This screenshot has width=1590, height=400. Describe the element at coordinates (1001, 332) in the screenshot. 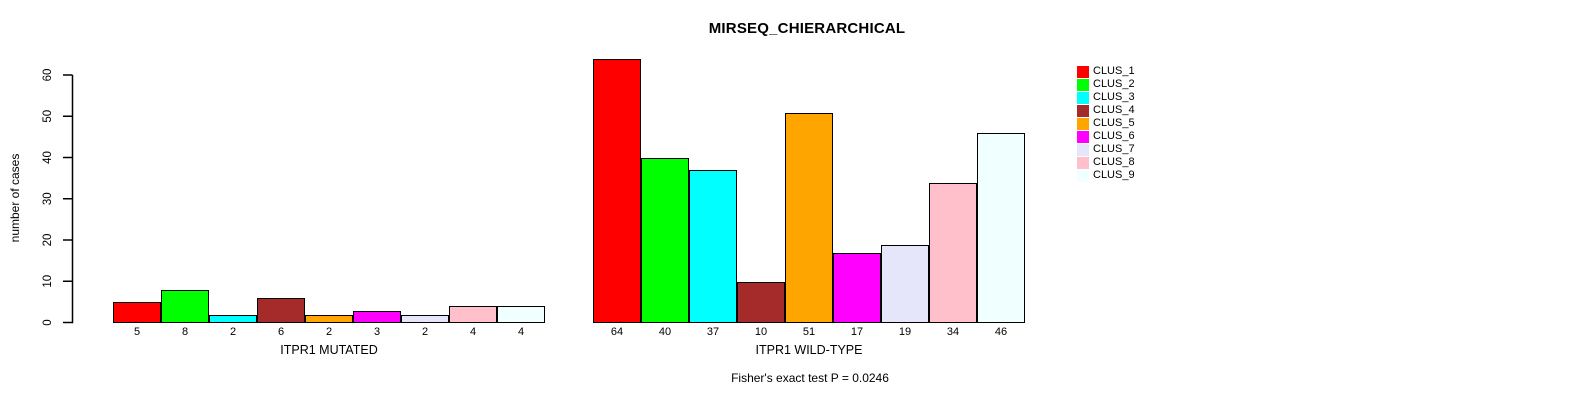

I see `bar-value-label: 46` at that location.